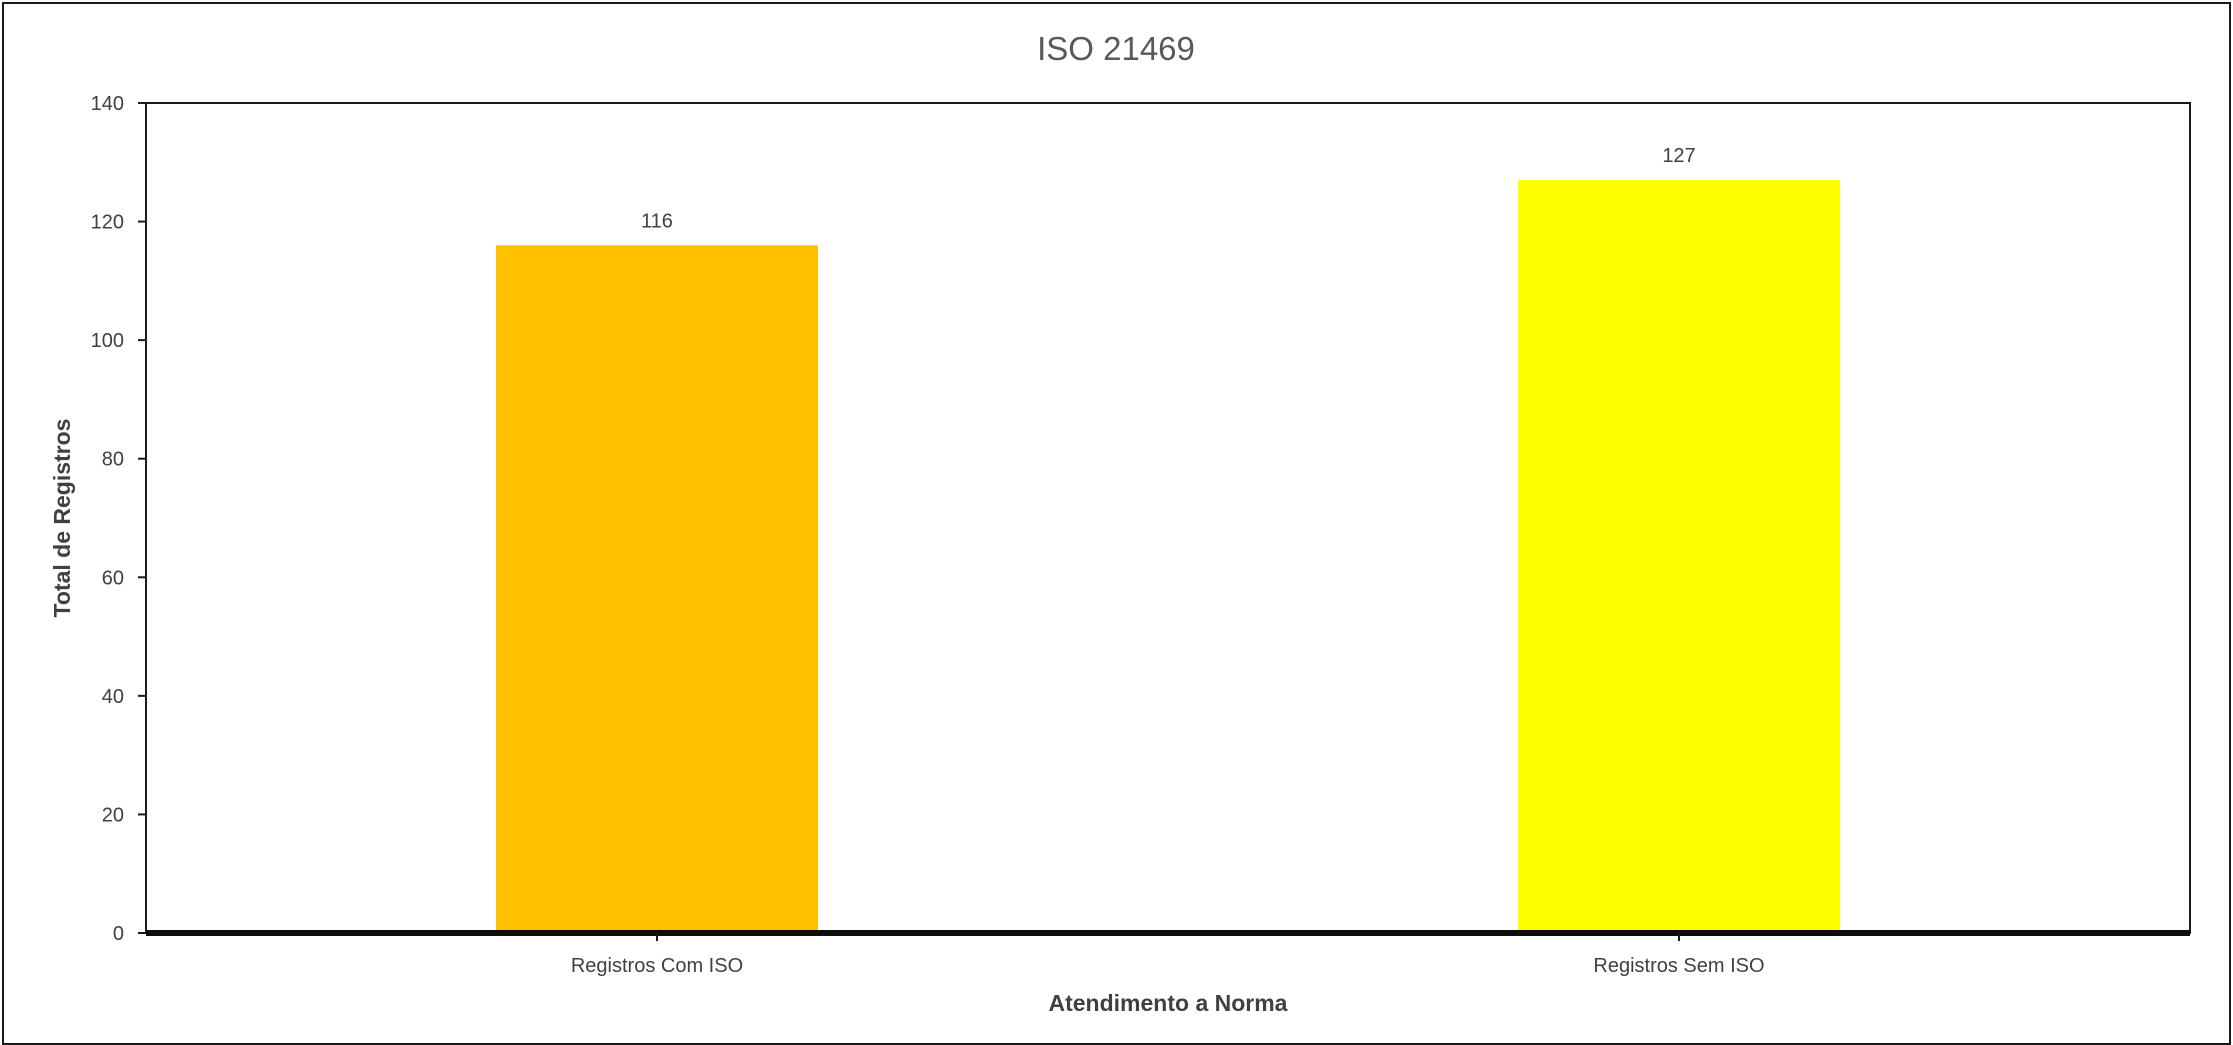 Image resolution: width=2233 pixels, height=1045 pixels. Describe the element at coordinates (657, 221) in the screenshot. I see `data-label-1: 116` at that location.